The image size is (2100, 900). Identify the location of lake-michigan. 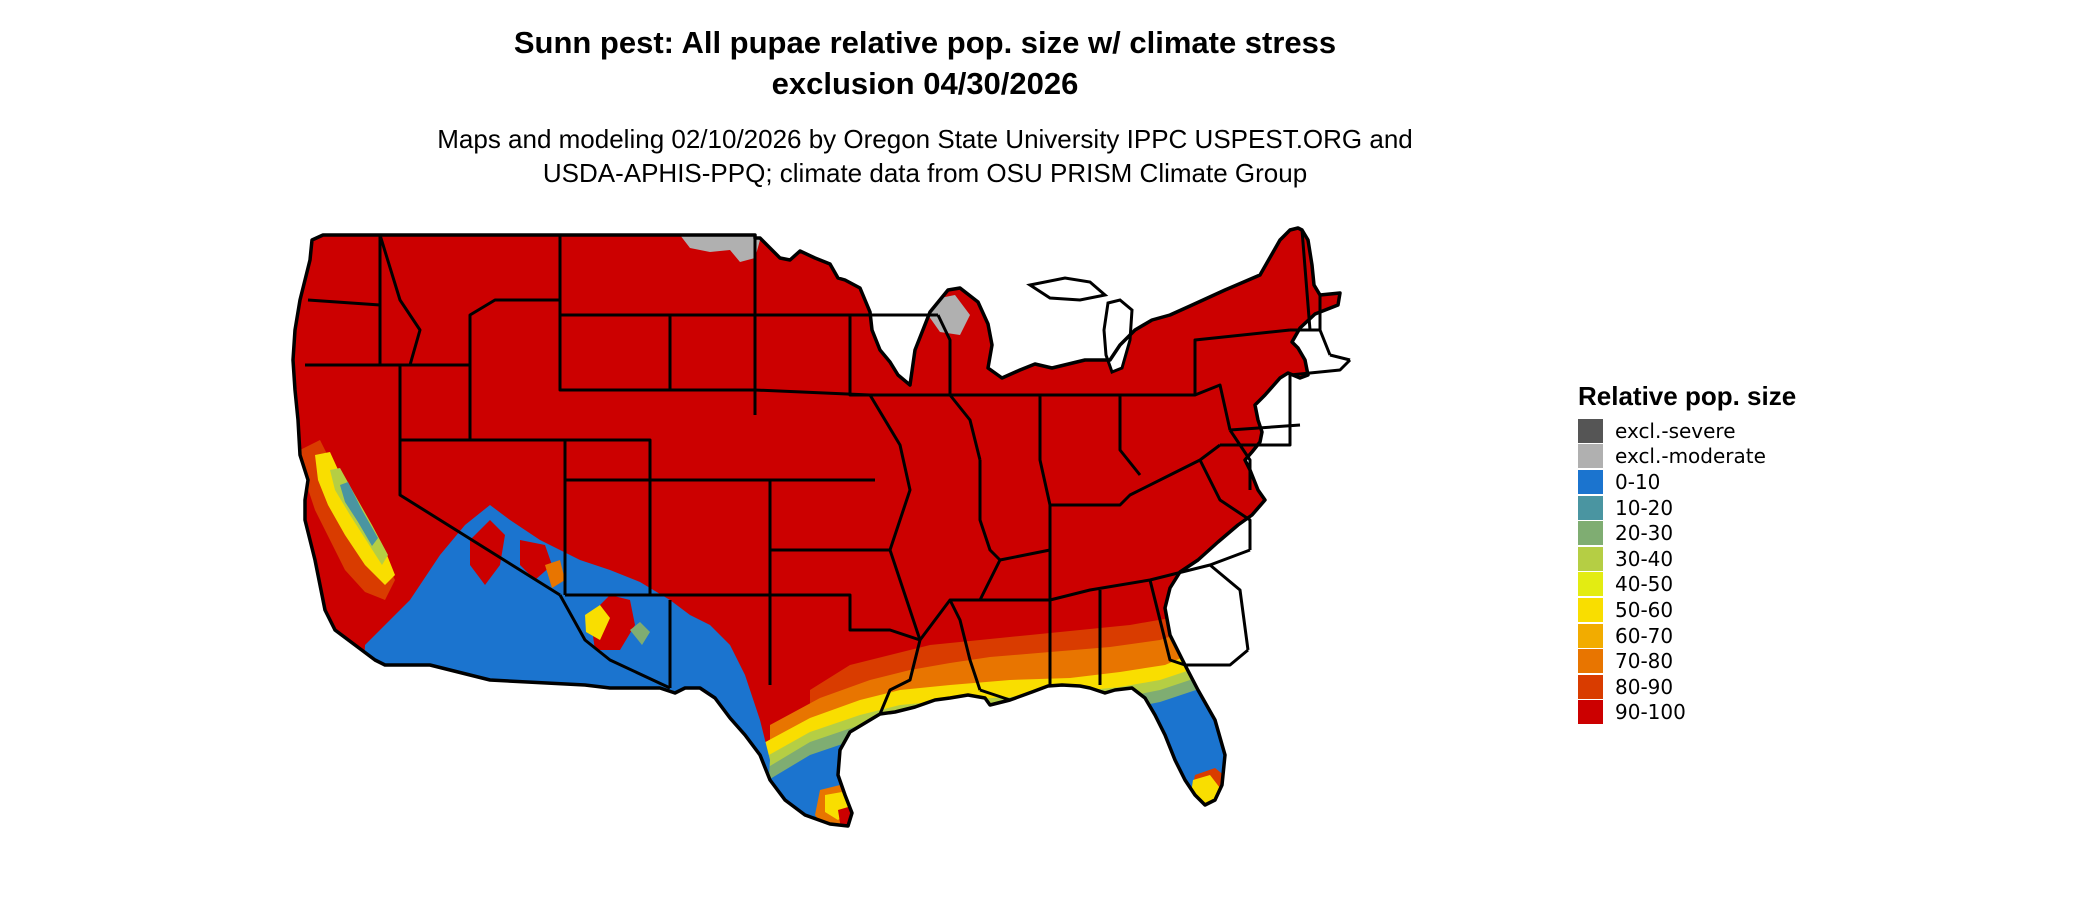
(1118, 336).